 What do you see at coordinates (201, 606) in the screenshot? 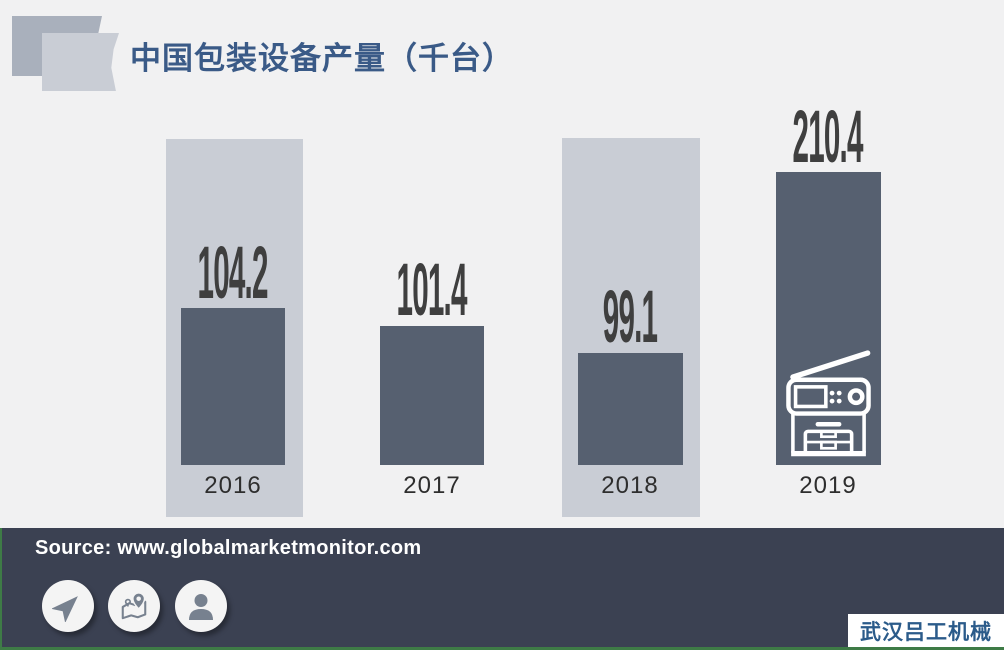
I see `person-icon` at bounding box center [201, 606].